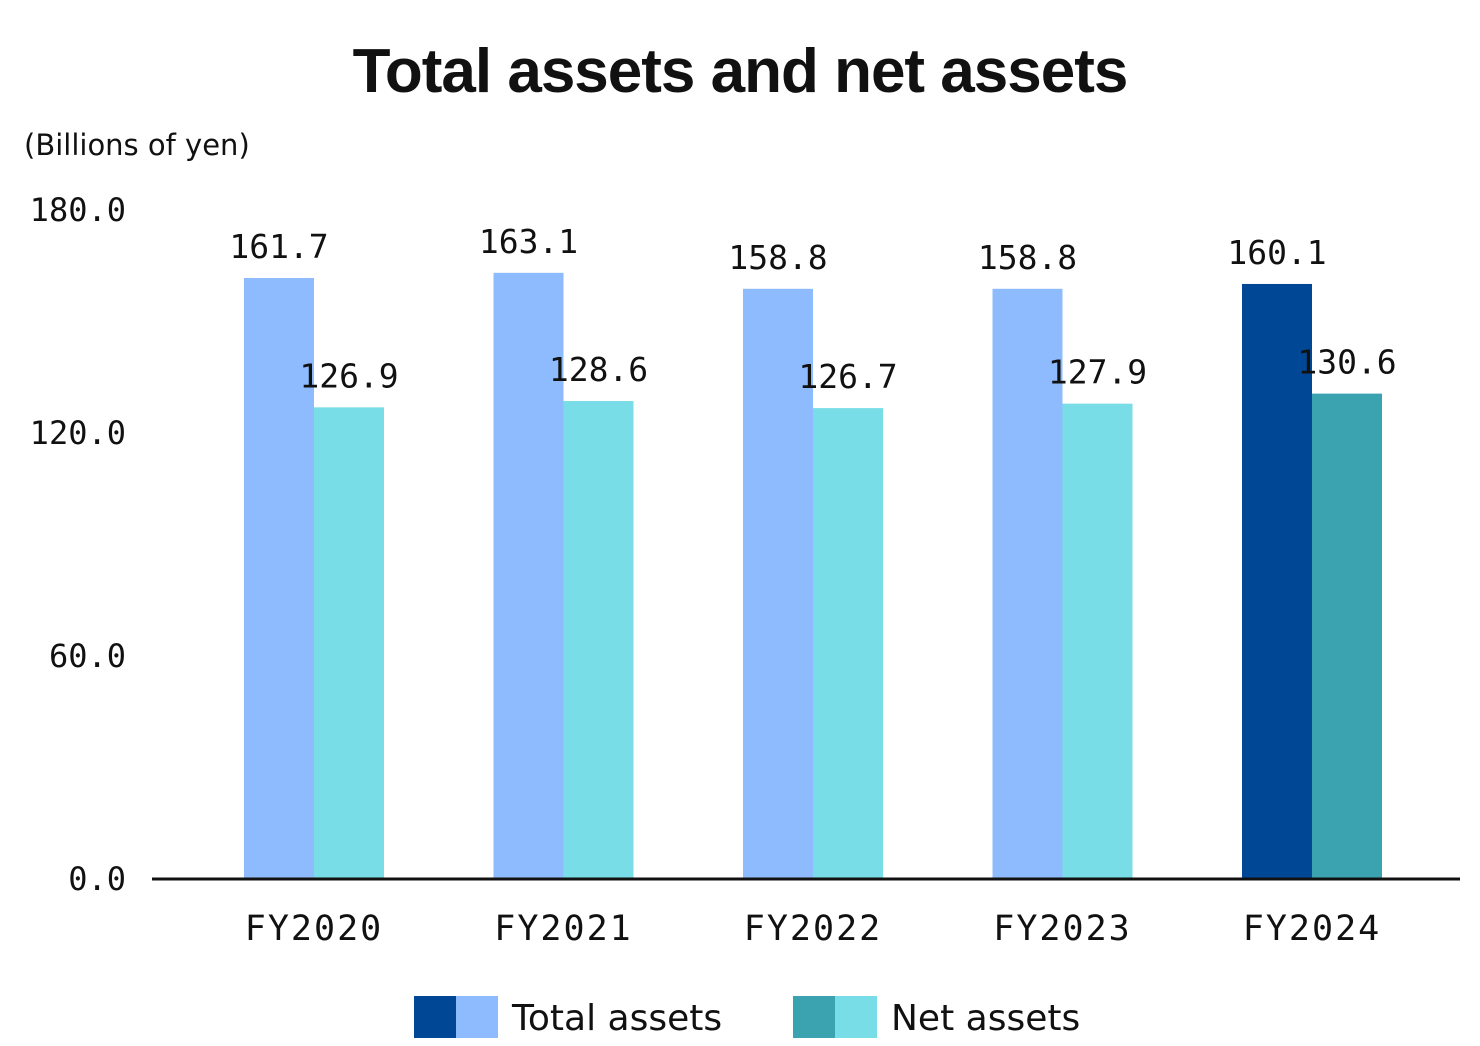  Describe the element at coordinates (78, 433) in the screenshot. I see `y-tick-label: 120.0` at that location.